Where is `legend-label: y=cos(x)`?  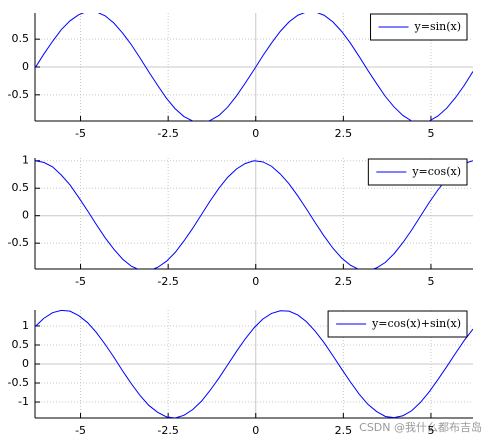 legend-label: y=cos(x) is located at coordinates (436, 171).